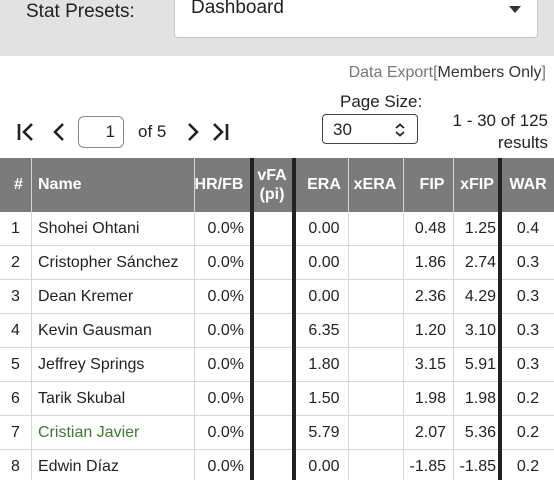 The image size is (554, 480). I want to click on caret-down-icon, so click(515, 9).